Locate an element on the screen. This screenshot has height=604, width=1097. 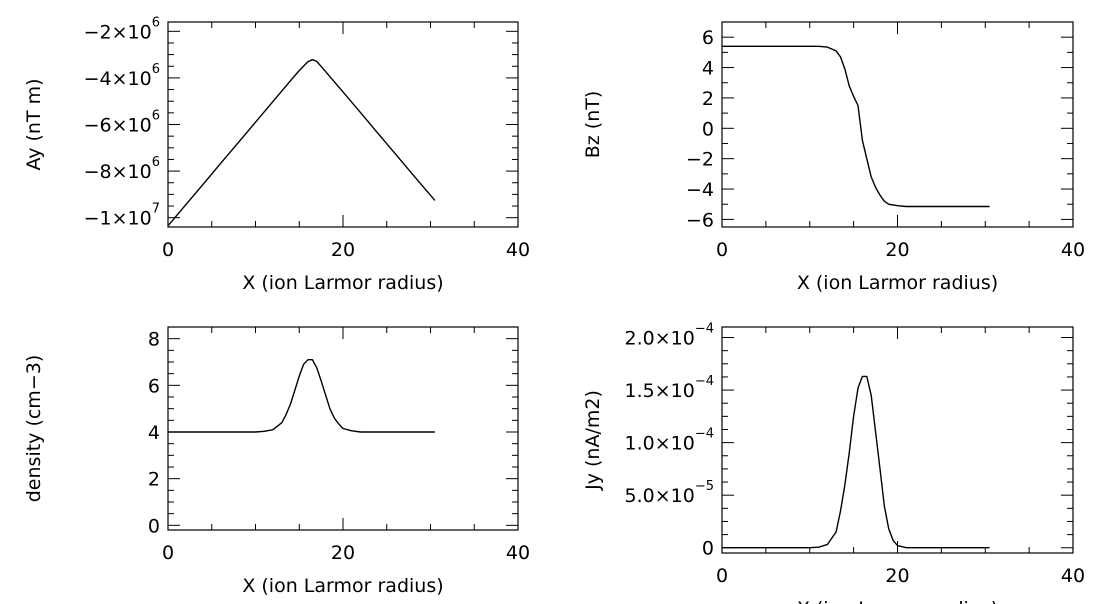
y-tick-label: 1.0×10⁻⁴ is located at coordinates (670, 441).